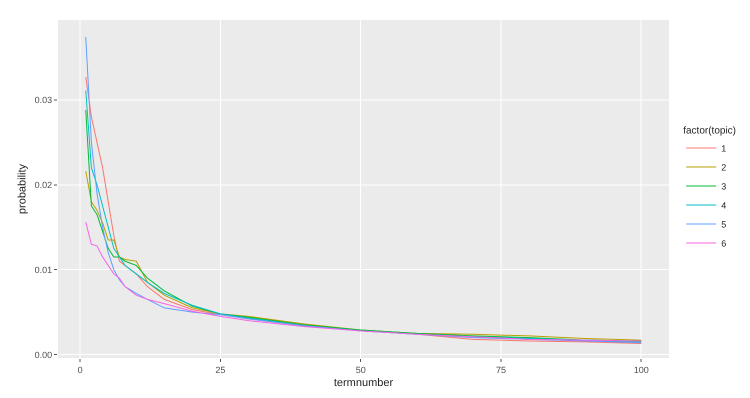  I want to click on x-tick-label: 50, so click(361, 369).